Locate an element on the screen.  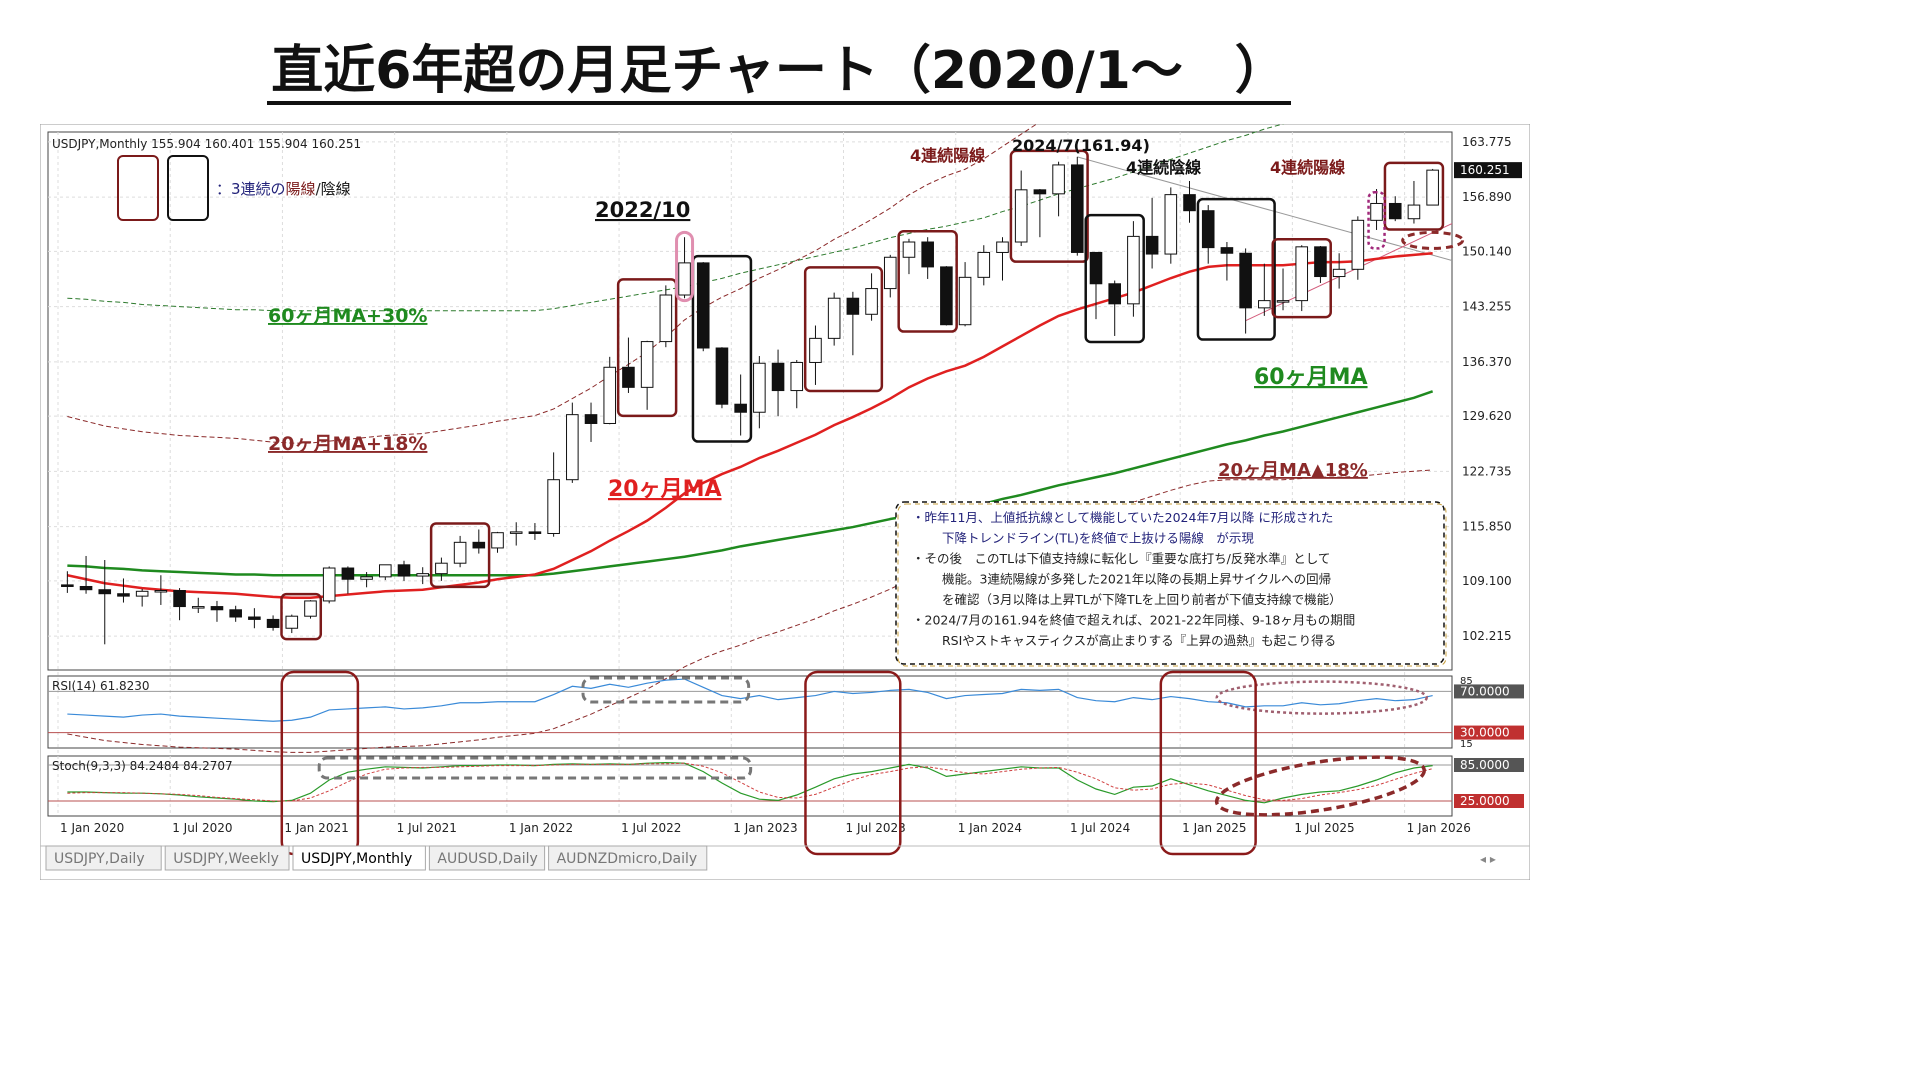
stoch-d-line is located at coordinates (750, 782).